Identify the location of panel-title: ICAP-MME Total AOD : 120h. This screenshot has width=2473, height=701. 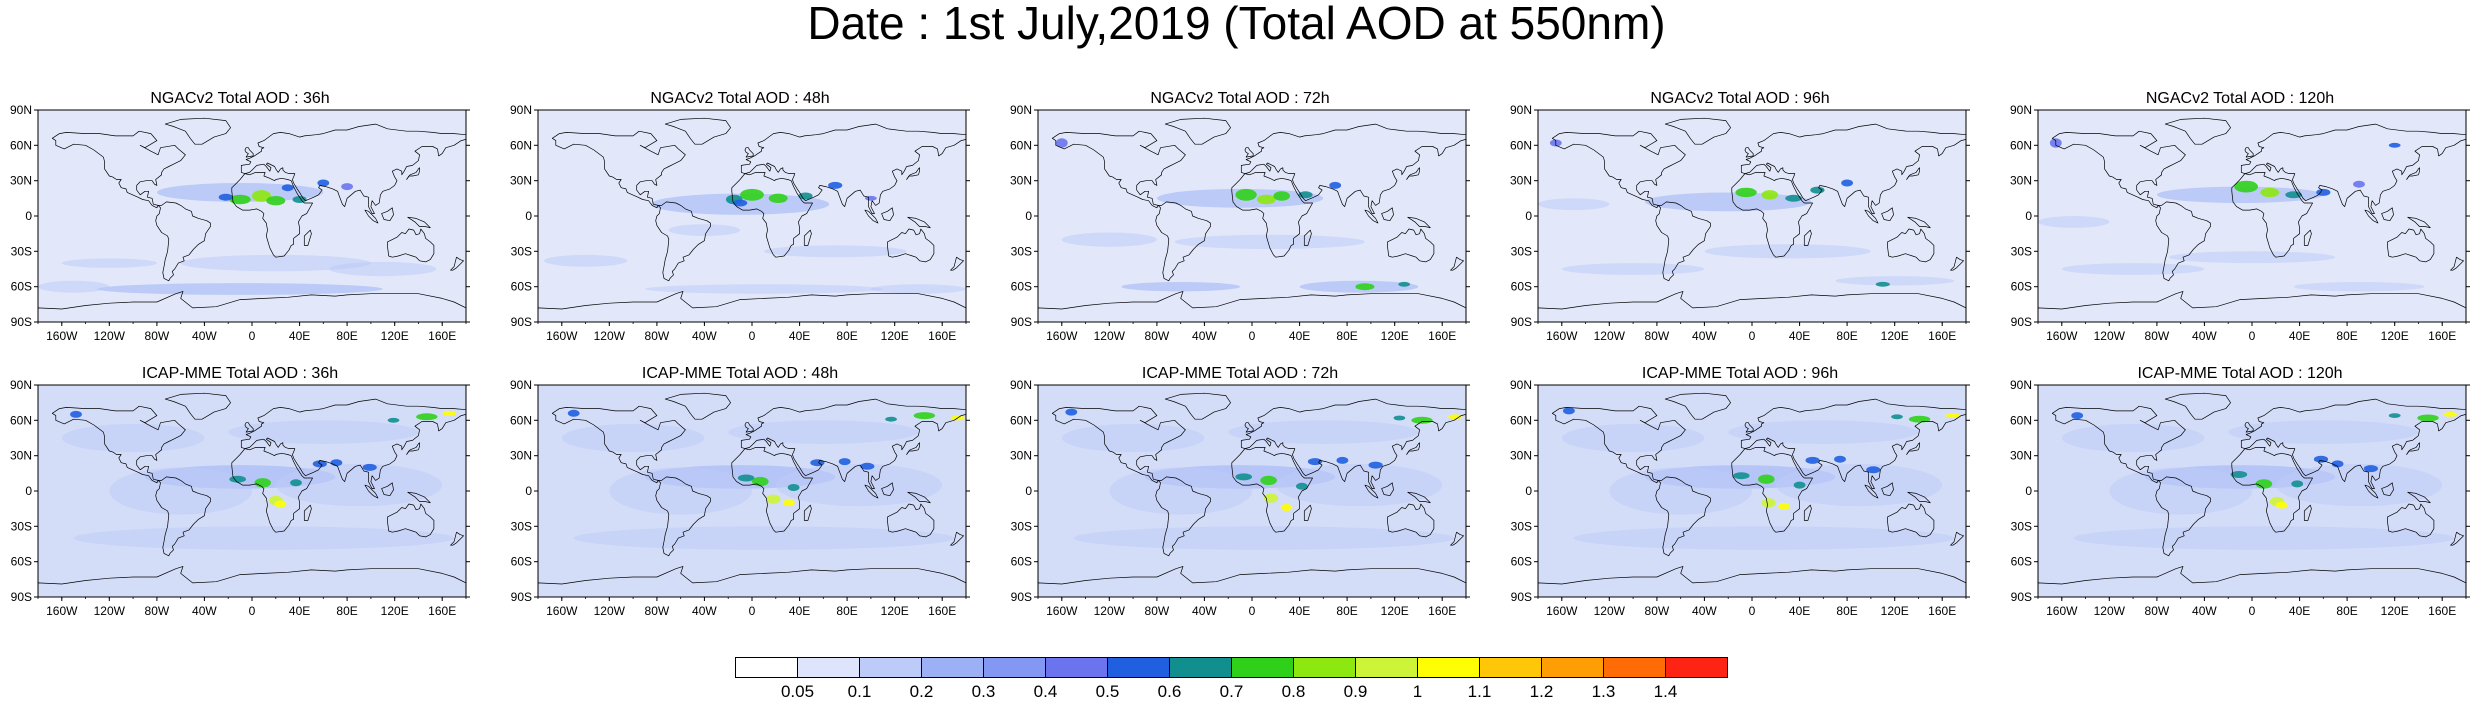
(2240, 373).